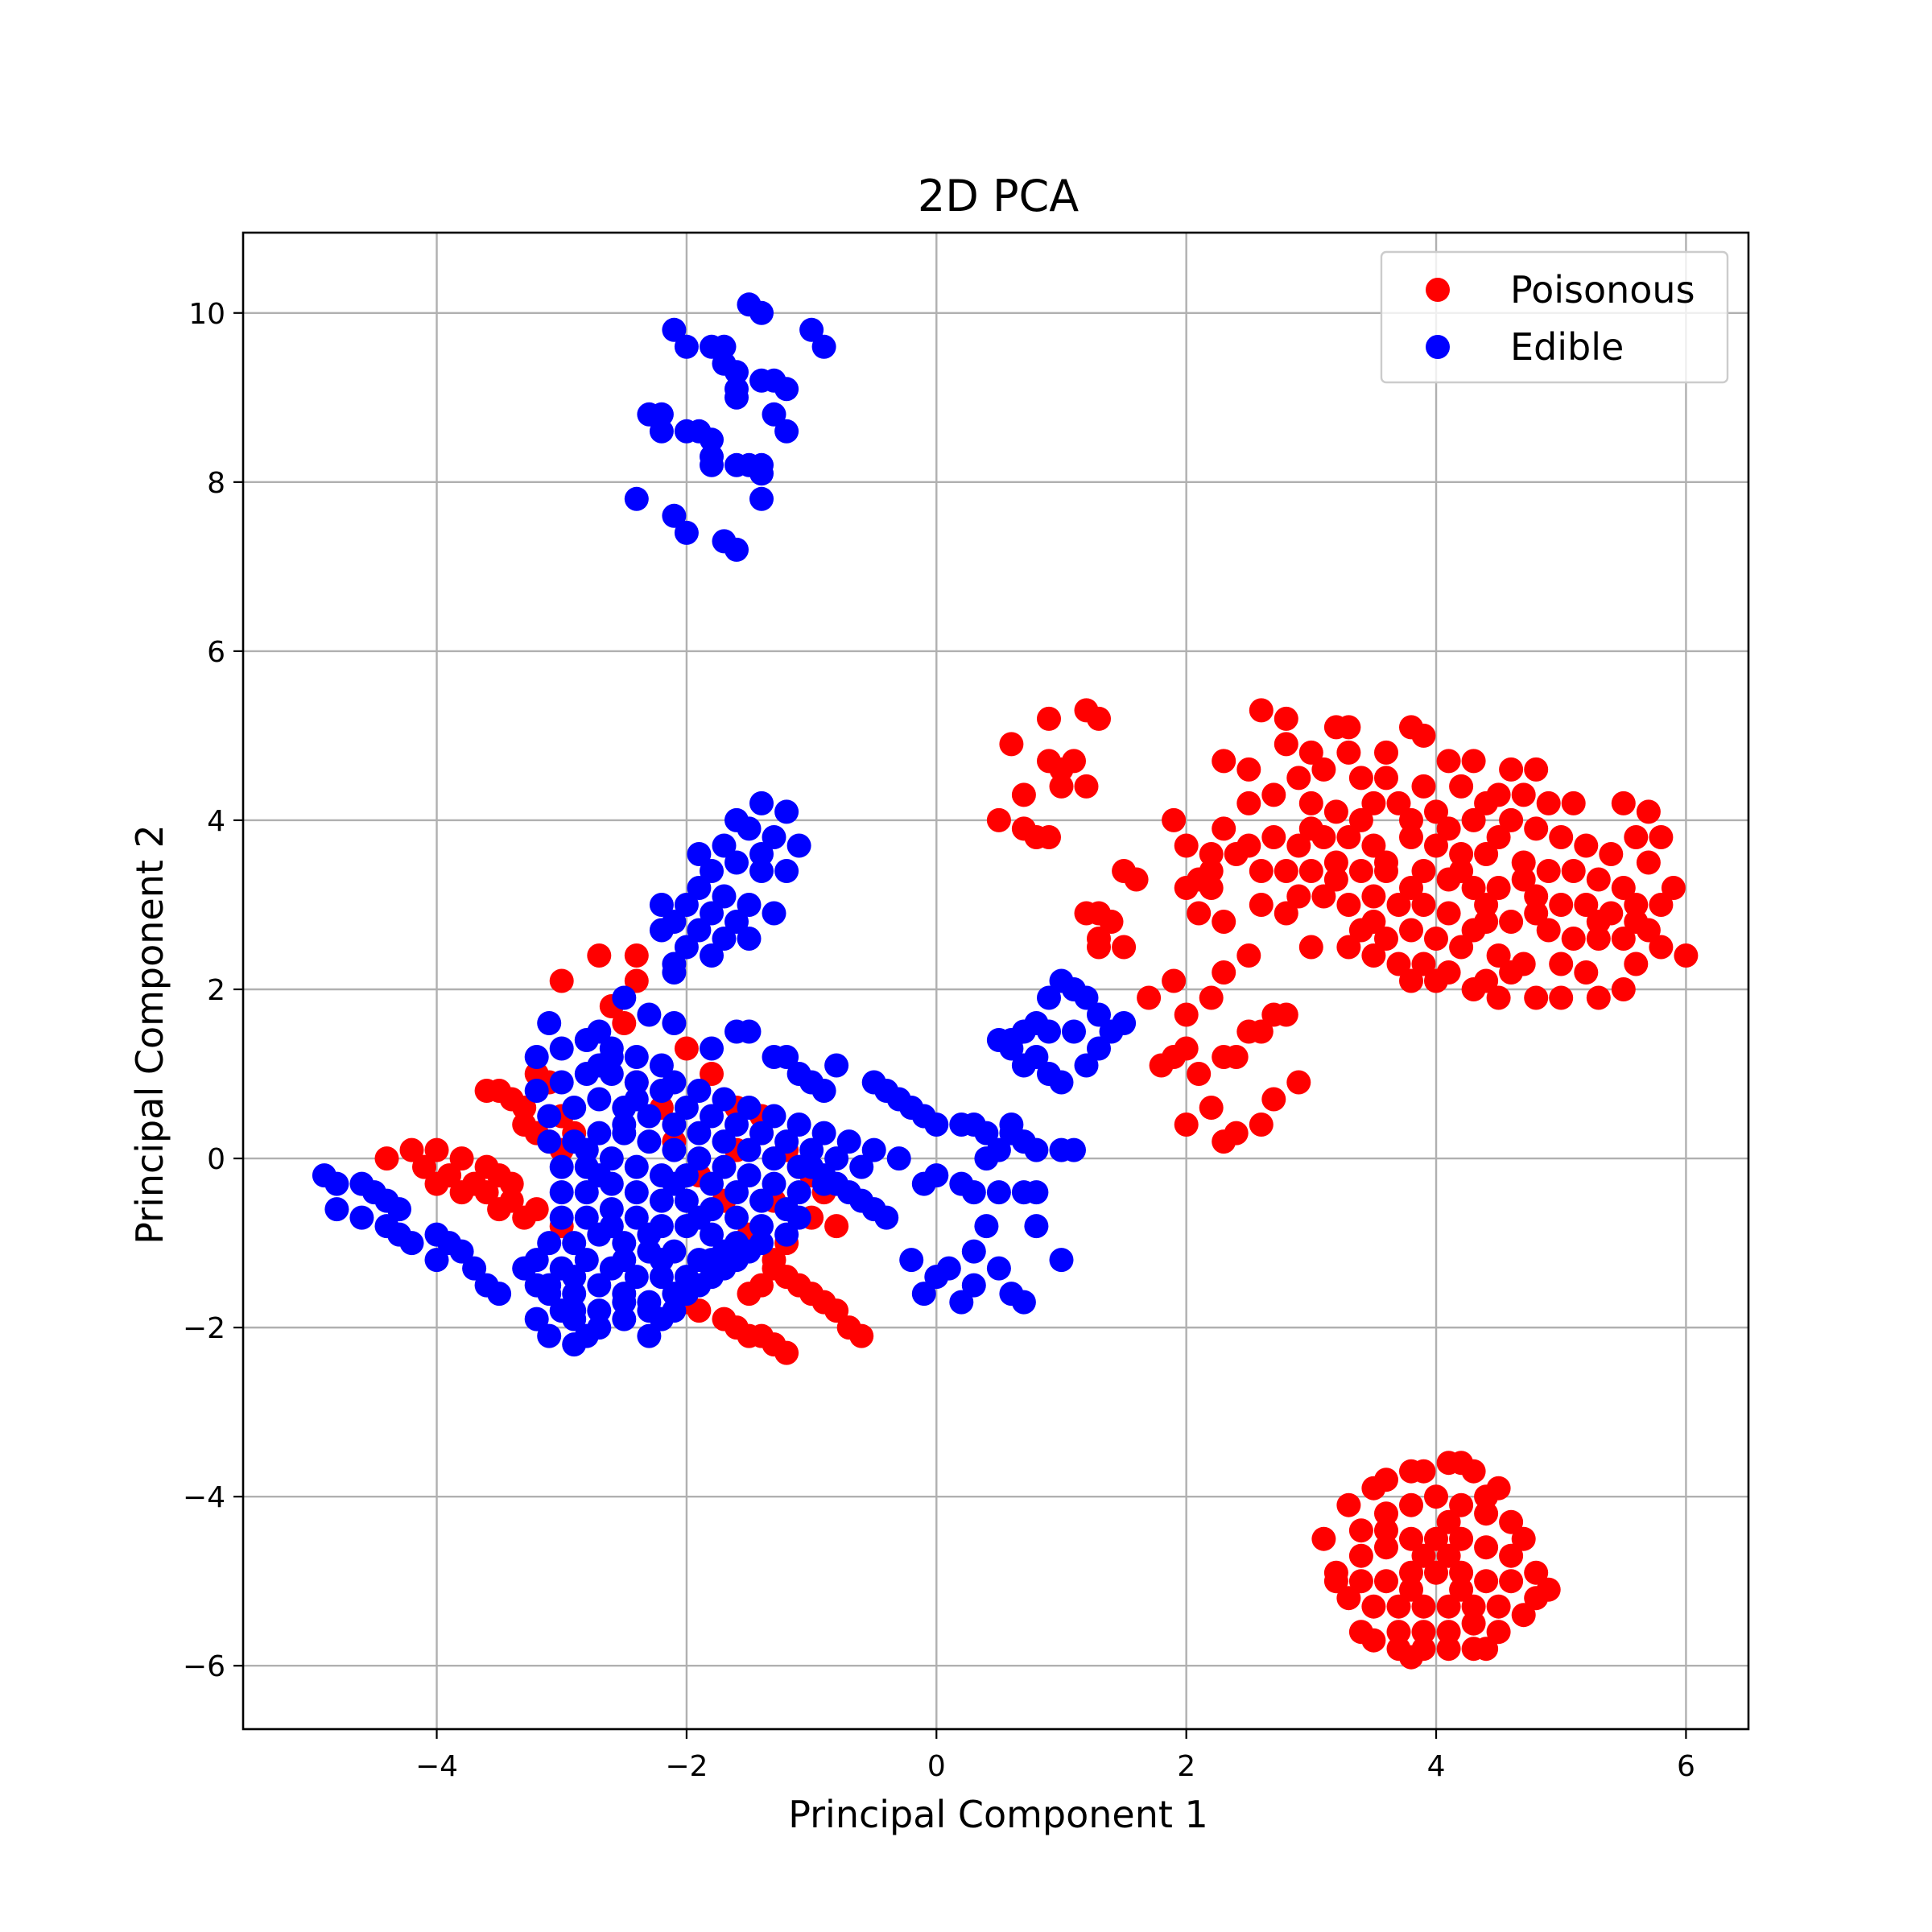 The height and width of the screenshot is (1932, 1932). Describe the element at coordinates (204, 1497) in the screenshot. I see `y-tick-label: −4` at that location.